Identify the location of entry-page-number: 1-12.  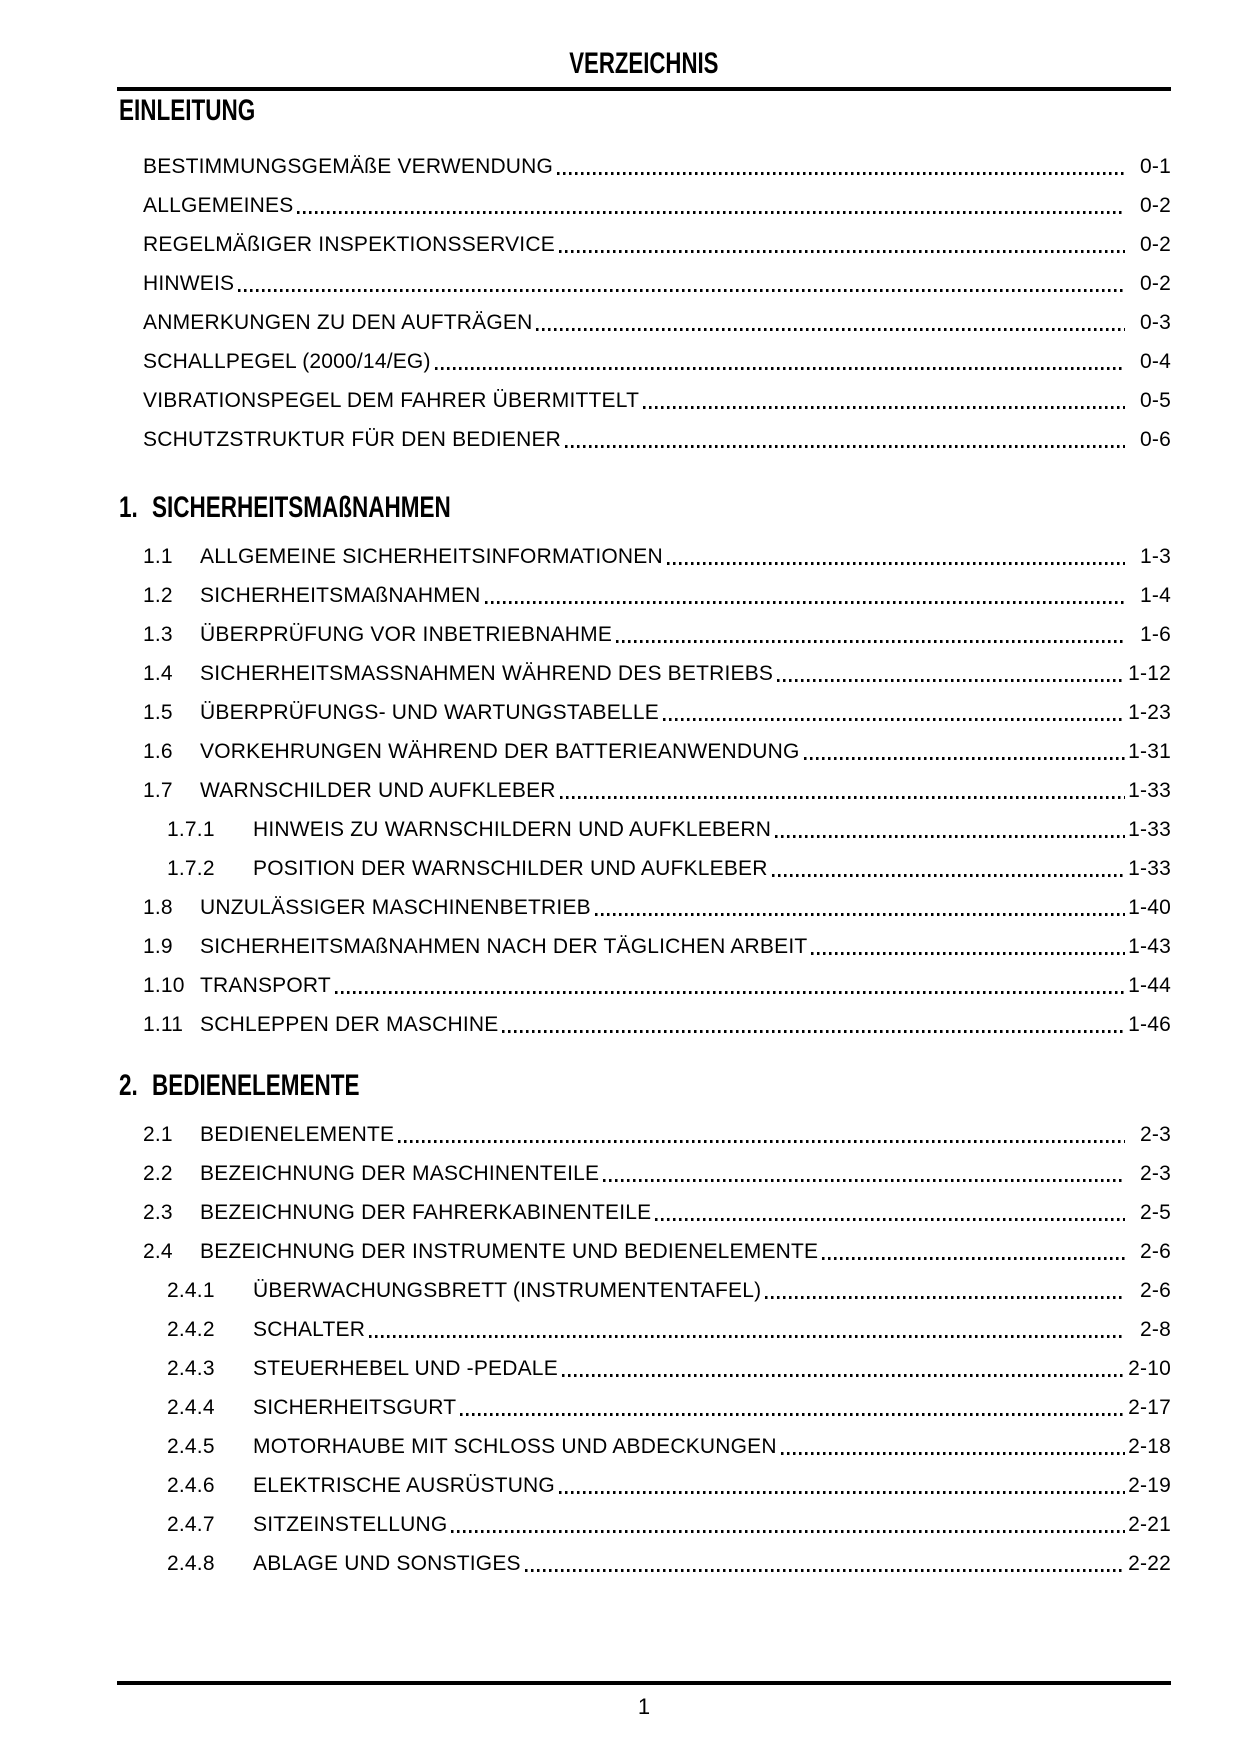
(1149, 673).